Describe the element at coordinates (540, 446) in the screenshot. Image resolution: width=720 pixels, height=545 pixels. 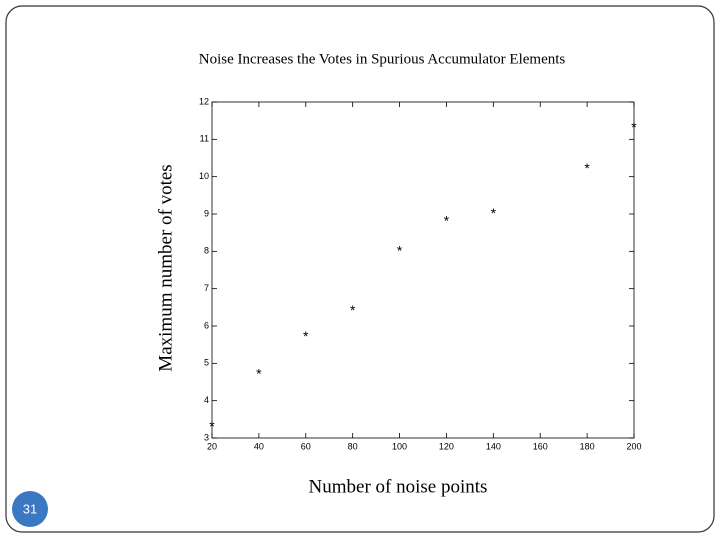
I see `x-tick-label: 160` at that location.